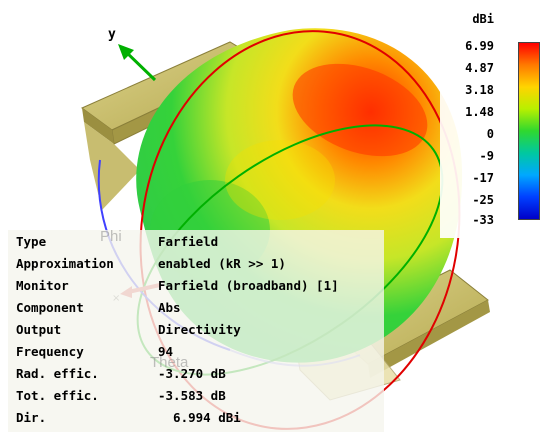 This screenshot has width=551, height=436. Describe the element at coordinates (494, 121) in the screenshot. I see `colorbar-legend: dBi 6.99 4.87 3.18 1.48 0 -9 -17 -25 -33` at that location.